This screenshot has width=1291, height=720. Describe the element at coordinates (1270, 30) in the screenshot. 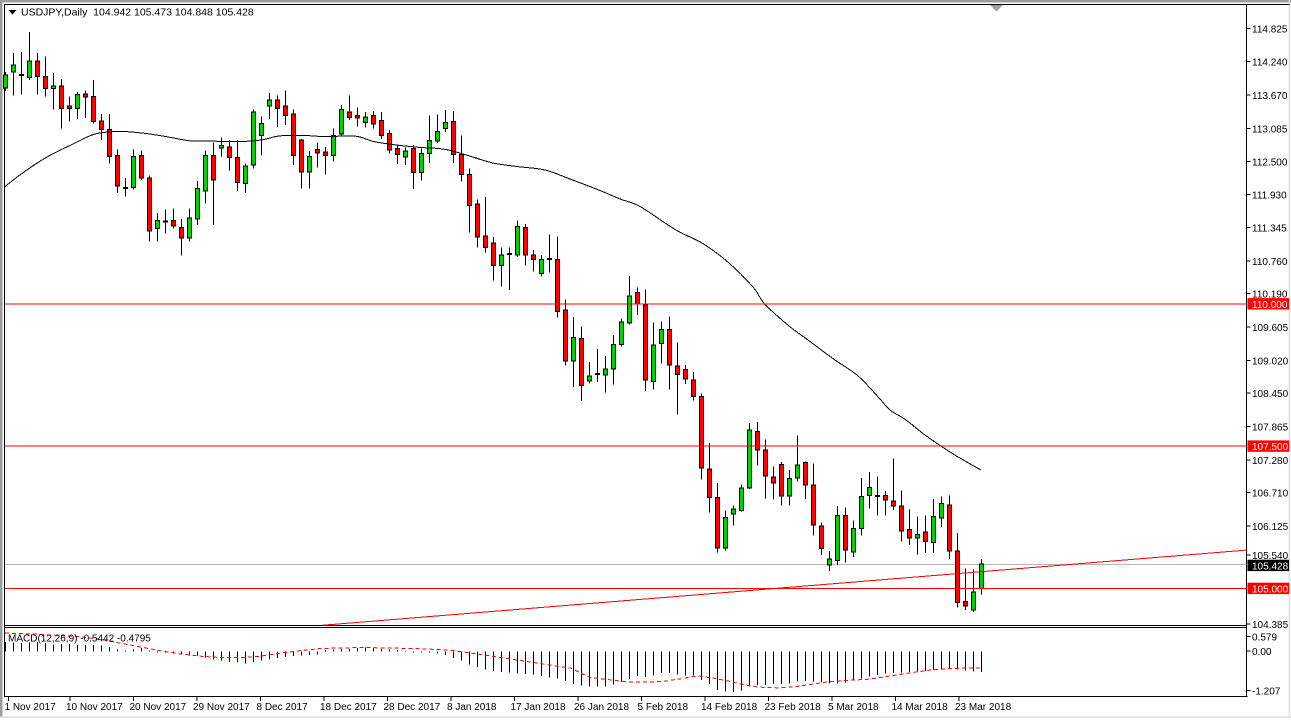

I see `svg-text: 114.825` at that location.